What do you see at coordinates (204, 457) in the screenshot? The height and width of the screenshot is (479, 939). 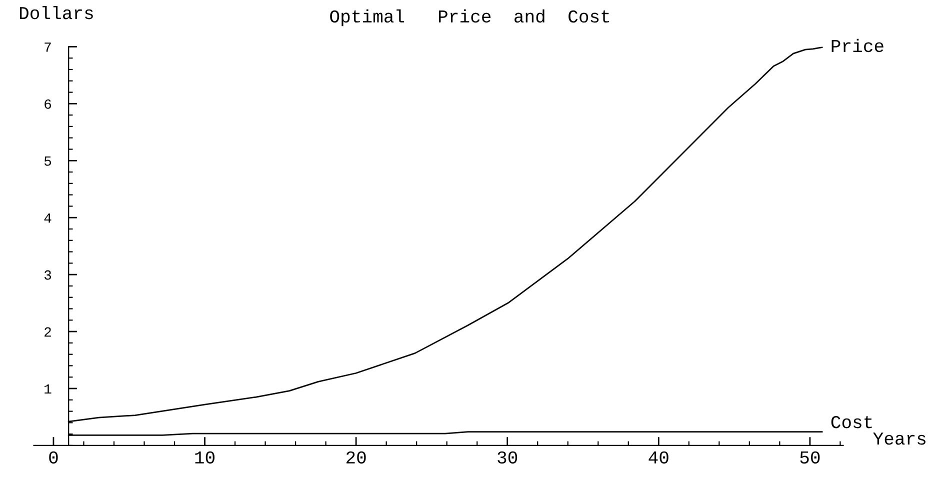 I see `x-tick-label: 10` at bounding box center [204, 457].